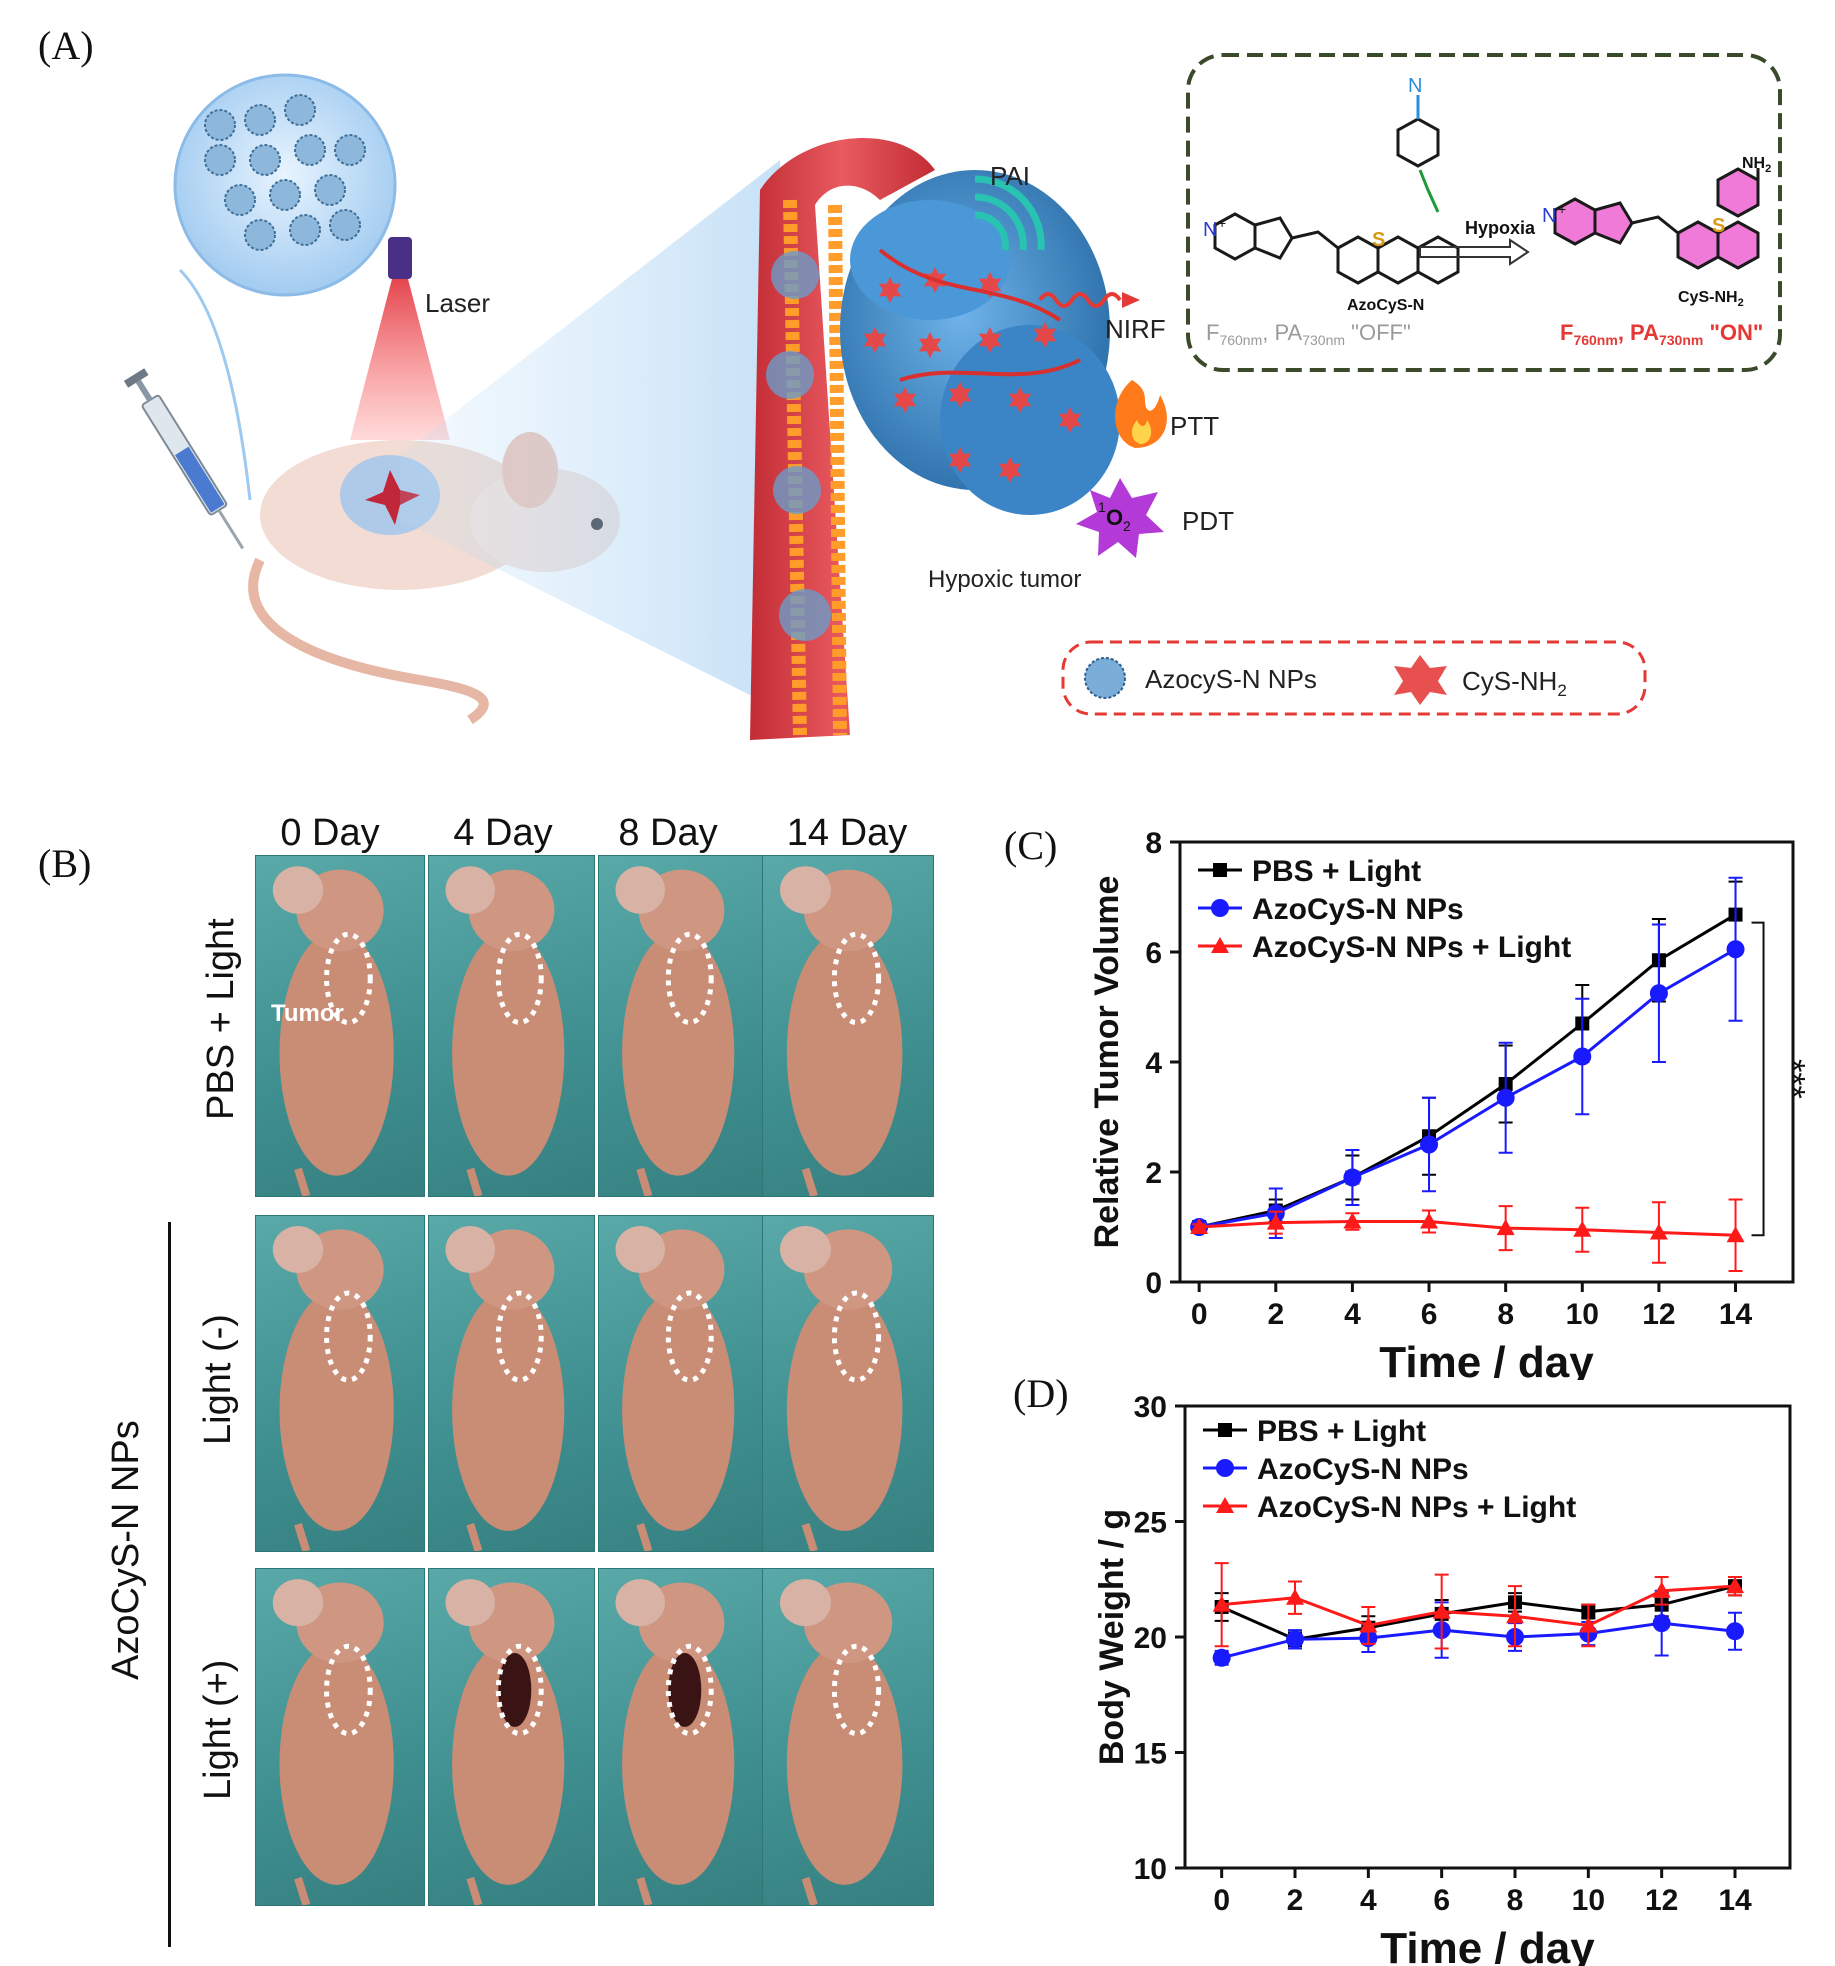 Image resolution: width=1835 pixels, height=1966 pixels. I want to click on cys-nh2-atom-s: S, so click(1718, 226).